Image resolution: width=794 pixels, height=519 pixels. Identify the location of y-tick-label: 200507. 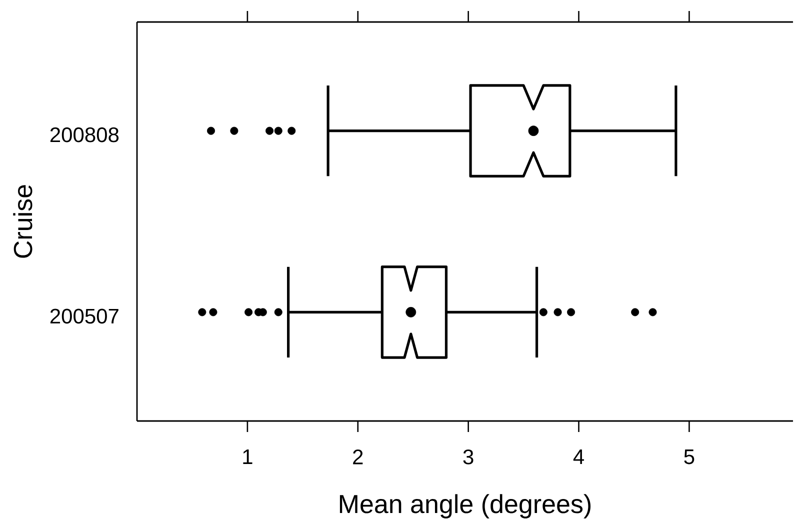
(84, 316).